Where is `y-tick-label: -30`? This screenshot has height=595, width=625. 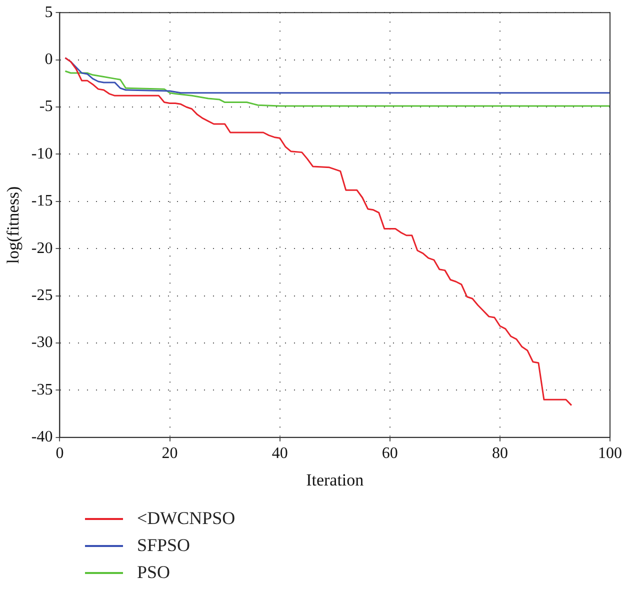 y-tick-label: -30 is located at coordinates (42, 343).